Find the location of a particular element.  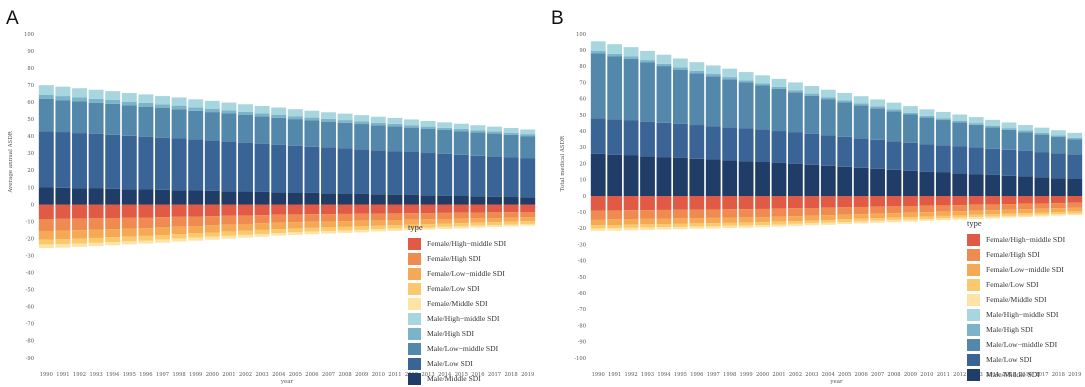

legend-label: Male/Middle SDI is located at coordinates (454, 378).